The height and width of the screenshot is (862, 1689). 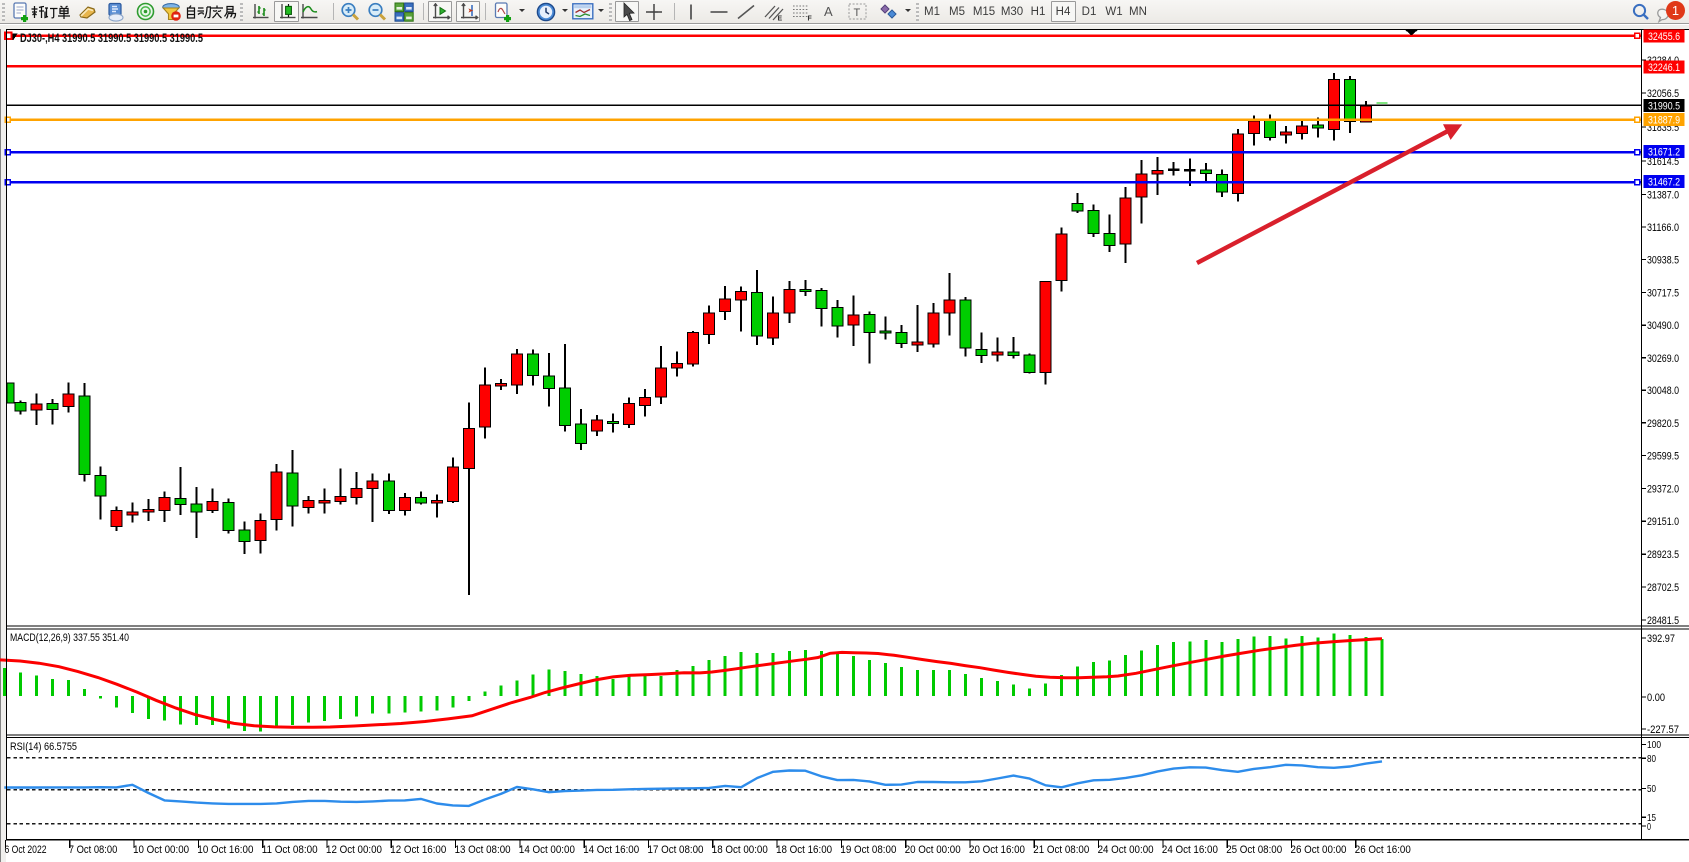 What do you see at coordinates (1663, 391) in the screenshot?
I see `svg-text: 30048.0` at bounding box center [1663, 391].